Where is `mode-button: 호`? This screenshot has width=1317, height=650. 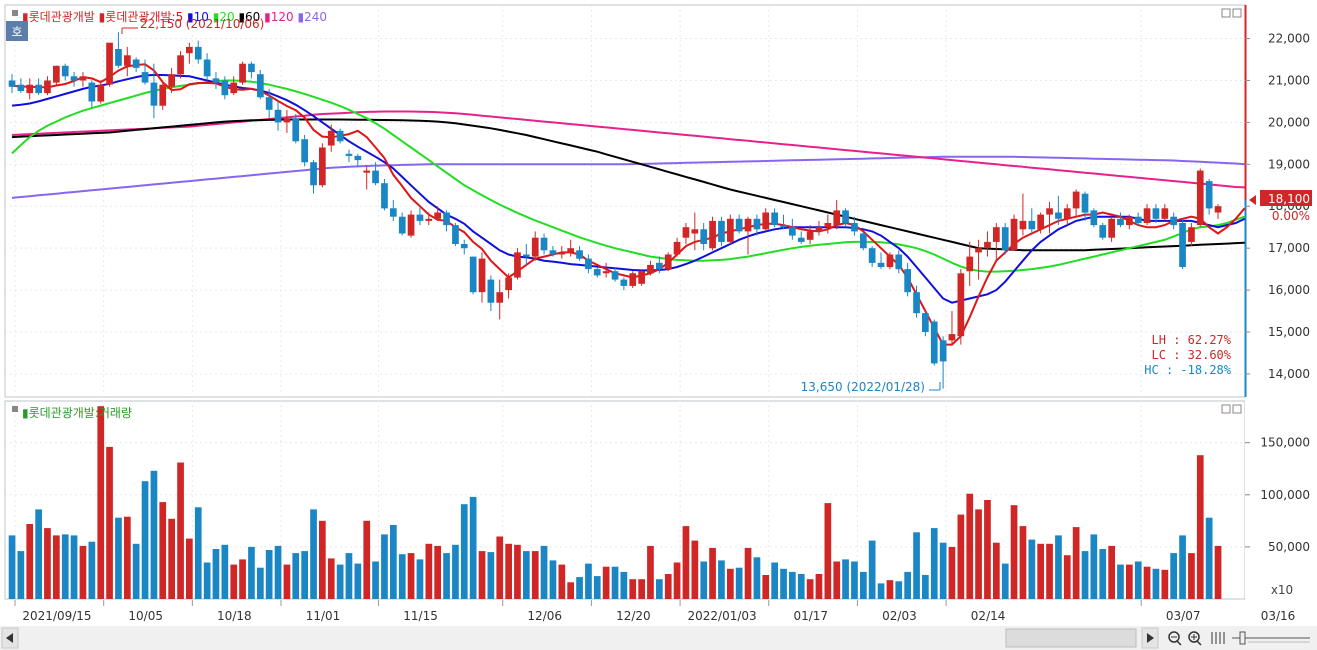 mode-button: 호 is located at coordinates (17, 31).